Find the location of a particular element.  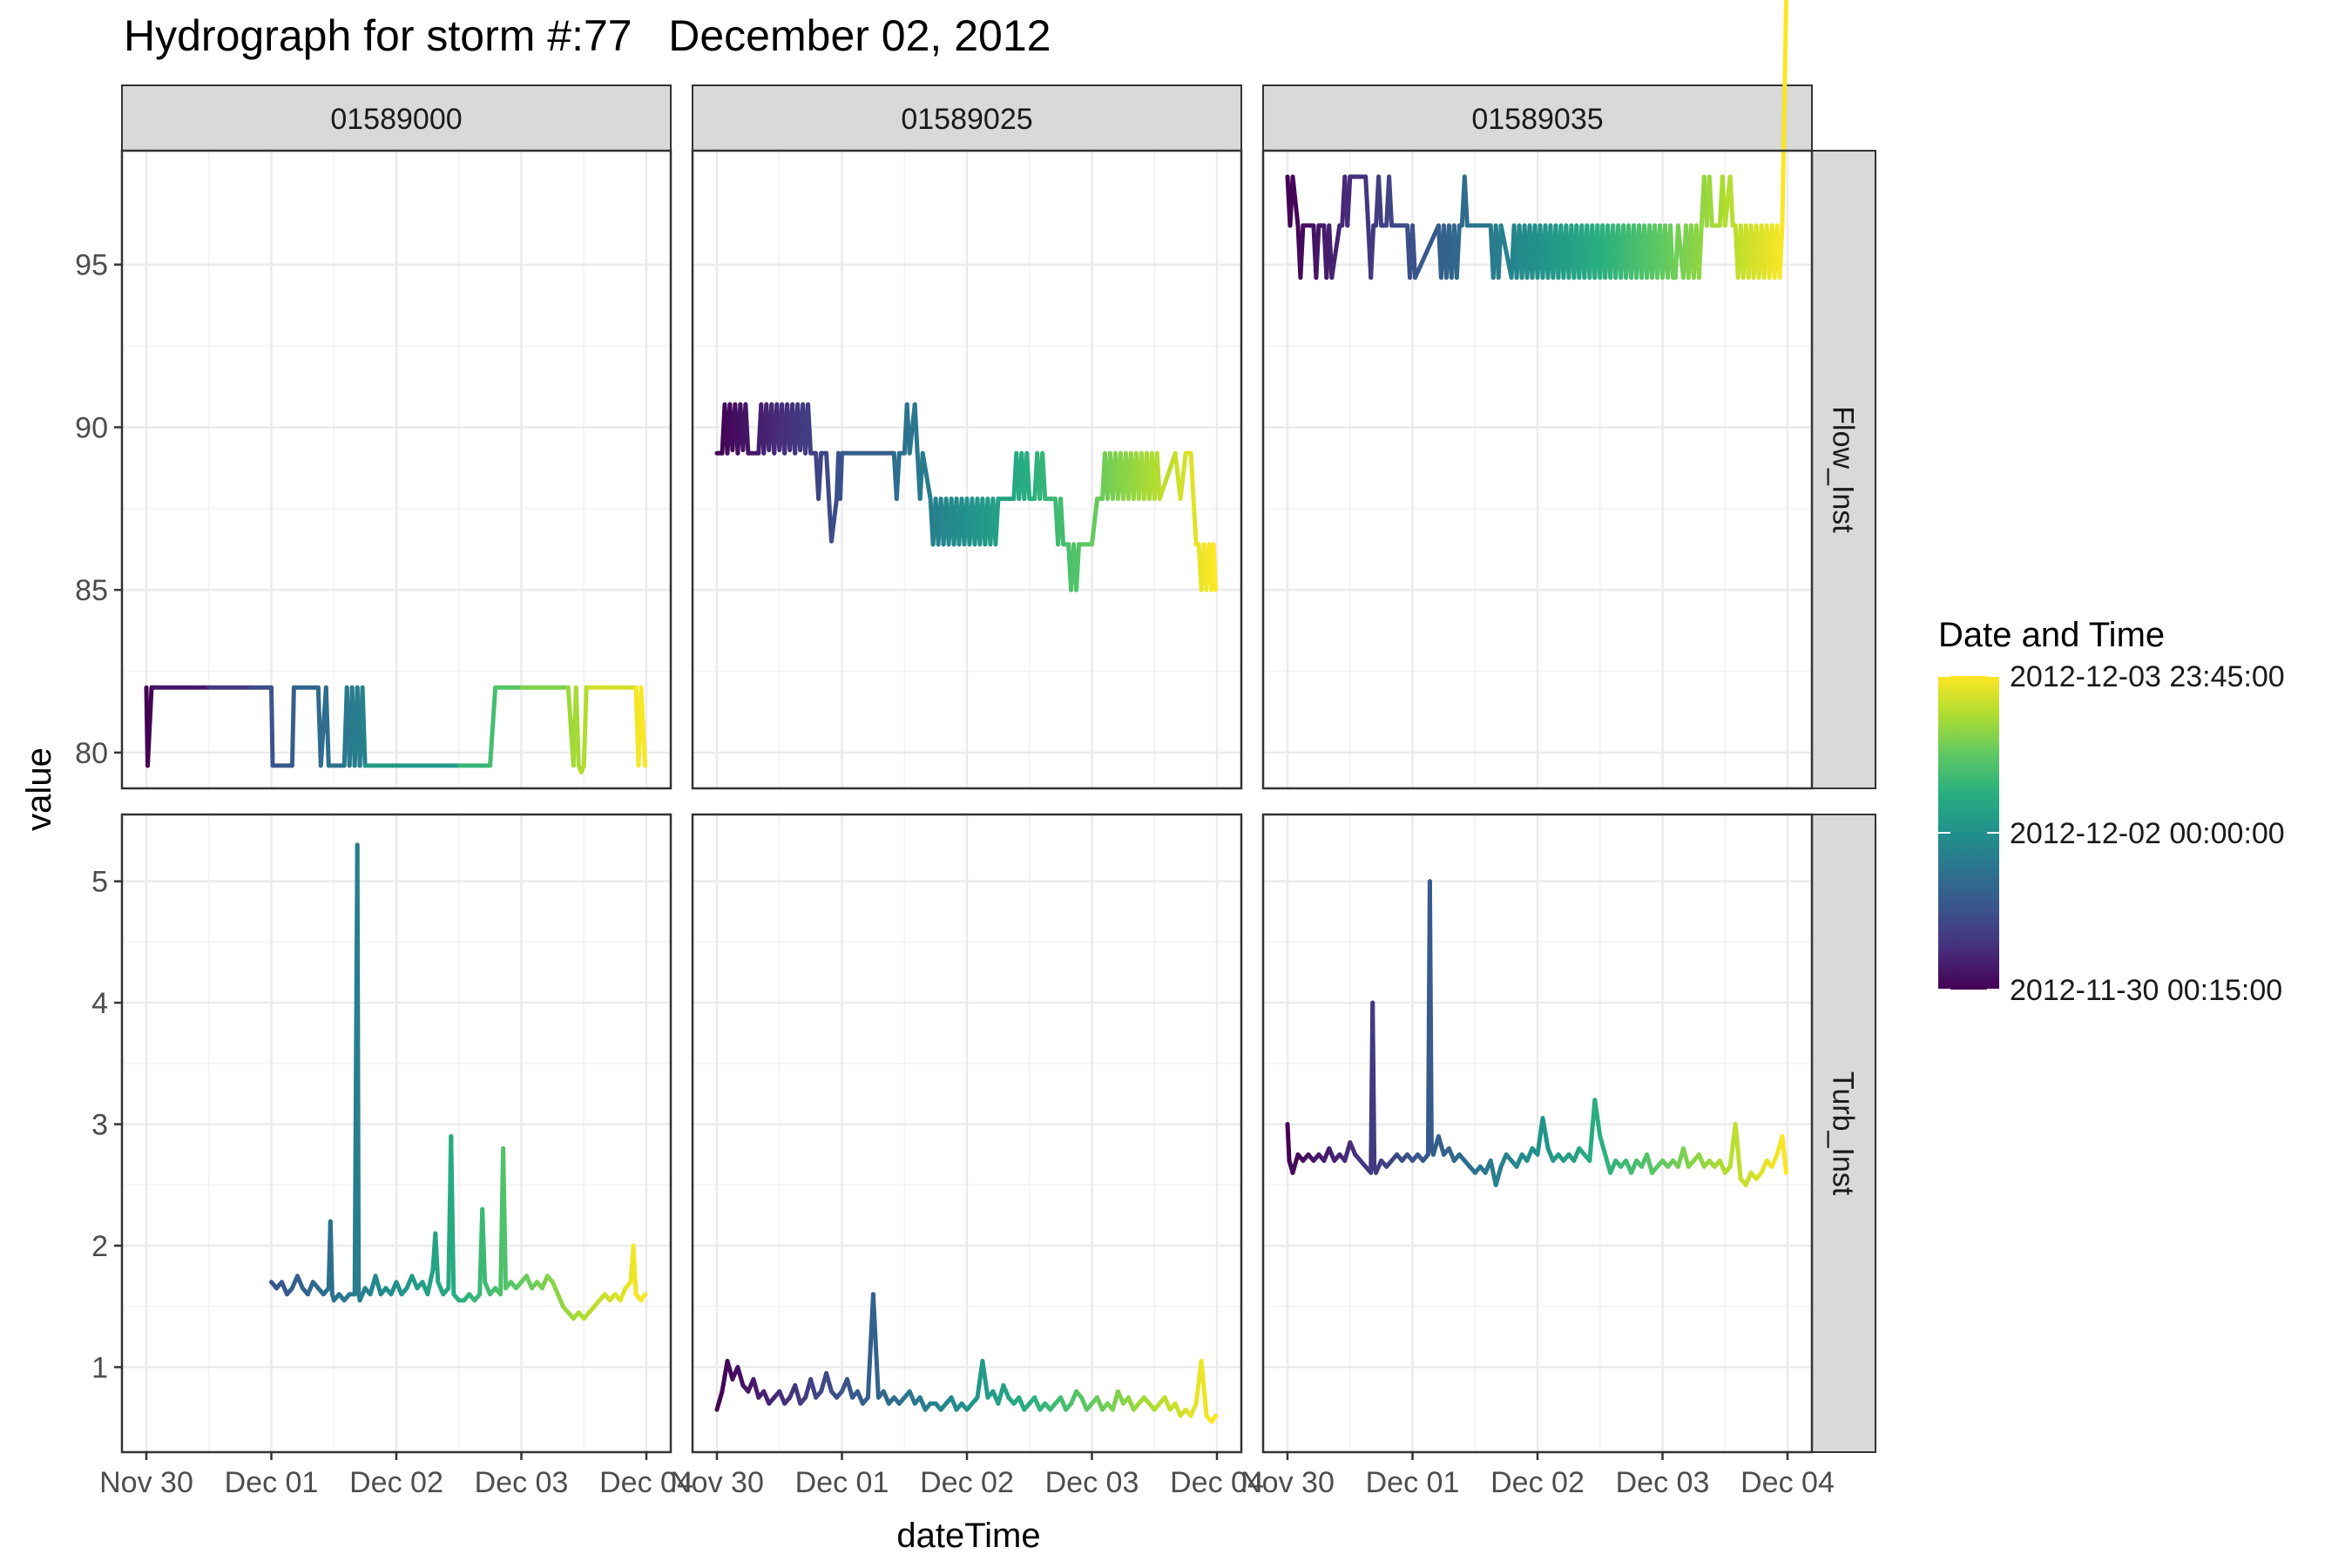

facet-strip-label: Turb_Inst is located at coordinates (1843, 1133).